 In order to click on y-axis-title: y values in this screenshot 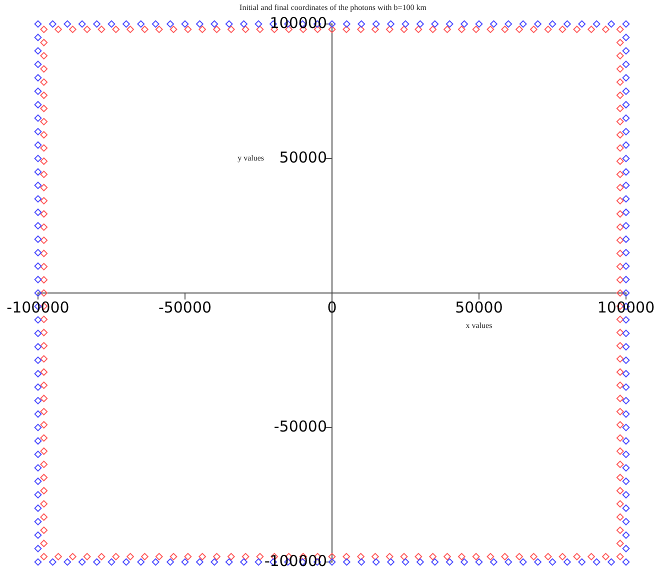, I will do `click(251, 158)`.